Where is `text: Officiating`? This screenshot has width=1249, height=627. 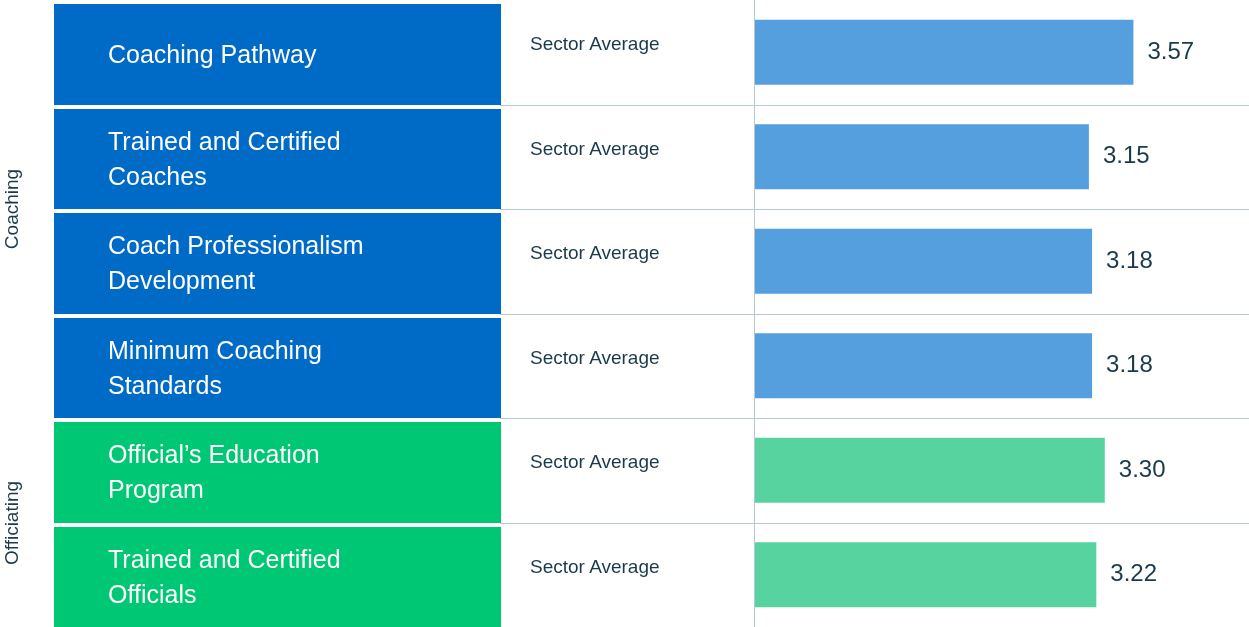 text: Officiating is located at coordinates (12, 522).